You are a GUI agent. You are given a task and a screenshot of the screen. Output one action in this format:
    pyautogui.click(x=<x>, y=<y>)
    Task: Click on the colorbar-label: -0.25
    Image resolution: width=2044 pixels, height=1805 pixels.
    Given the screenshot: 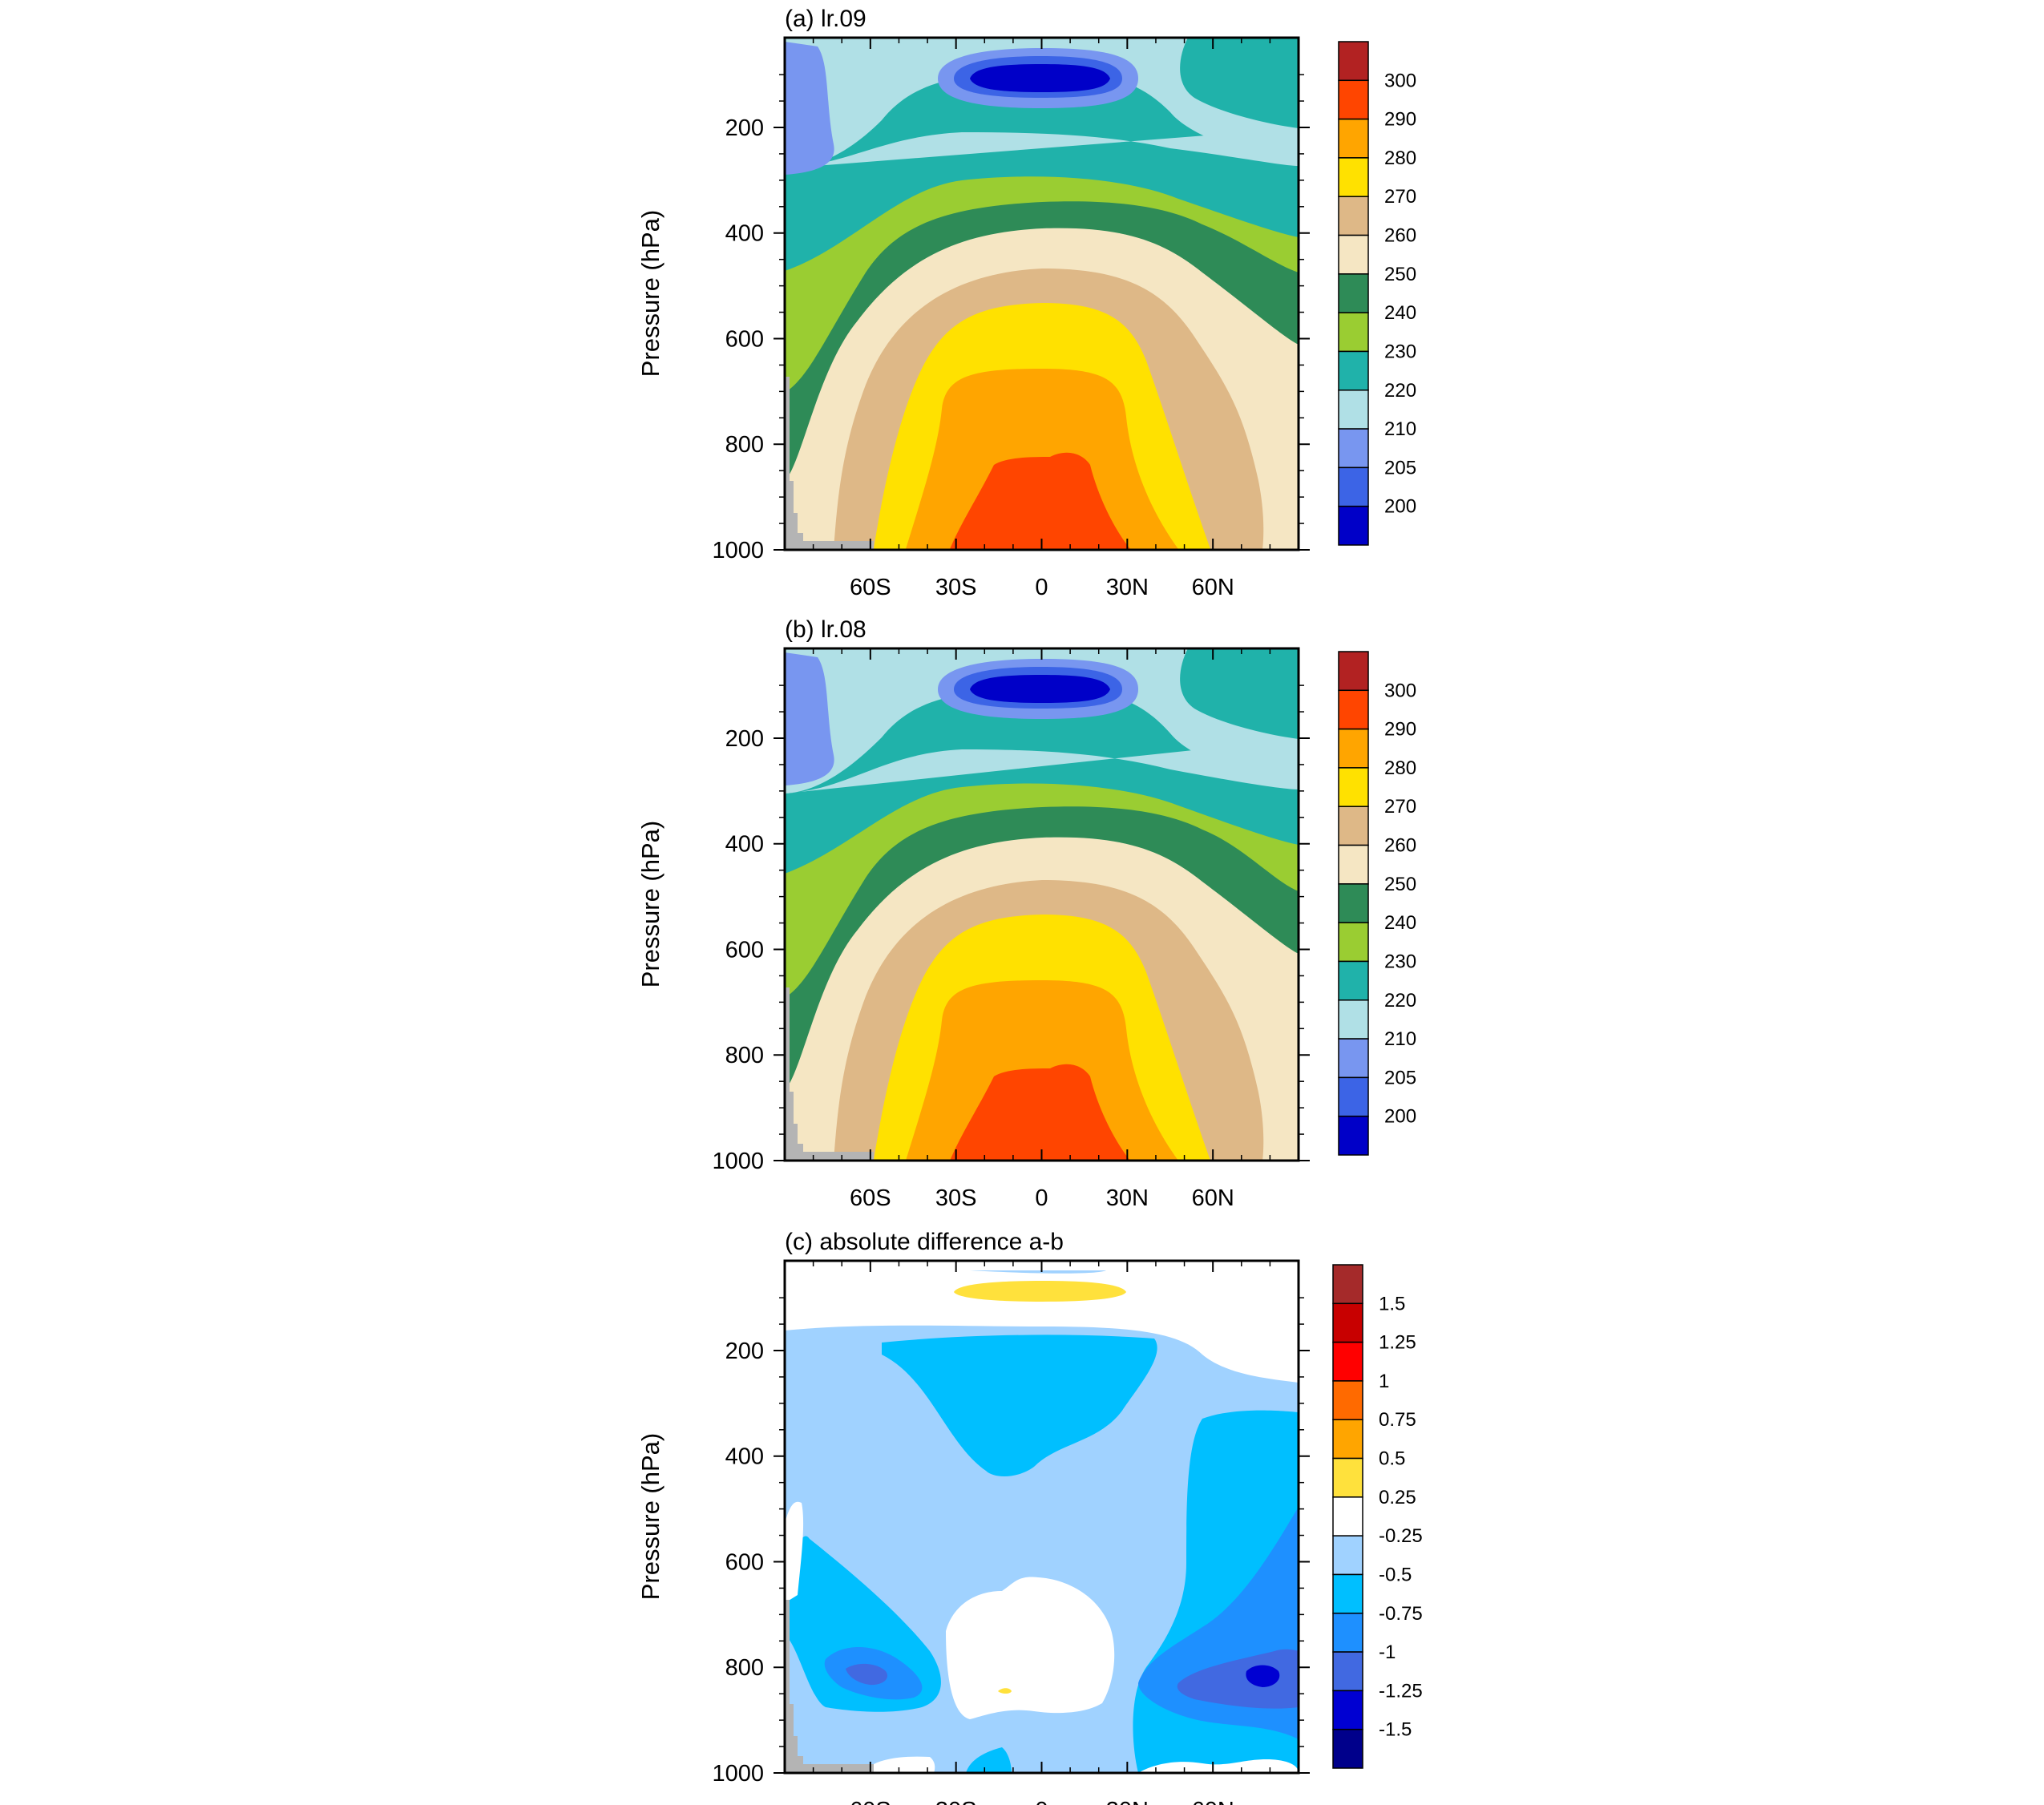 What is the action you would take?
    pyautogui.click(x=1401, y=1536)
    